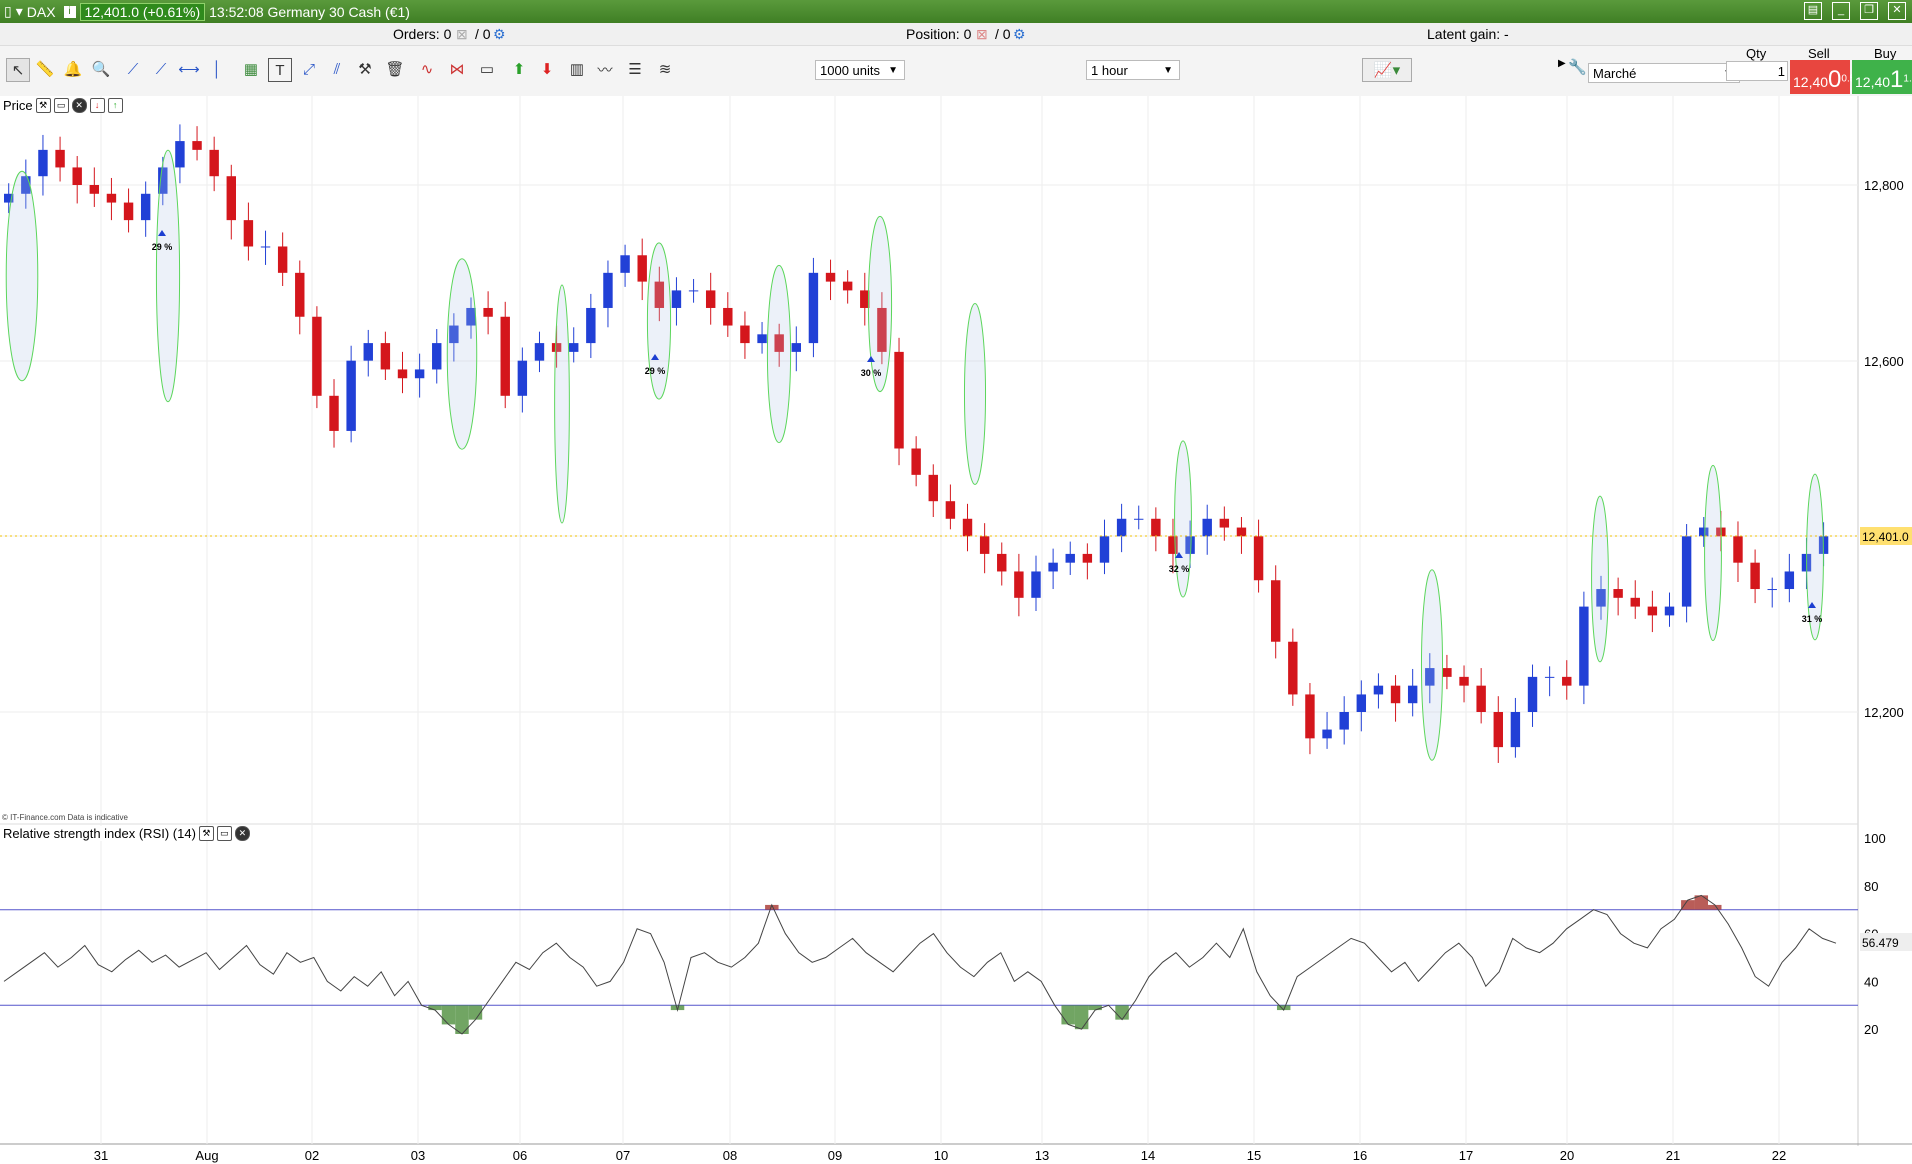 The image size is (1912, 1164). What do you see at coordinates (519, 69) in the screenshot?
I see `buy-arrow-icon: ⬆` at bounding box center [519, 69].